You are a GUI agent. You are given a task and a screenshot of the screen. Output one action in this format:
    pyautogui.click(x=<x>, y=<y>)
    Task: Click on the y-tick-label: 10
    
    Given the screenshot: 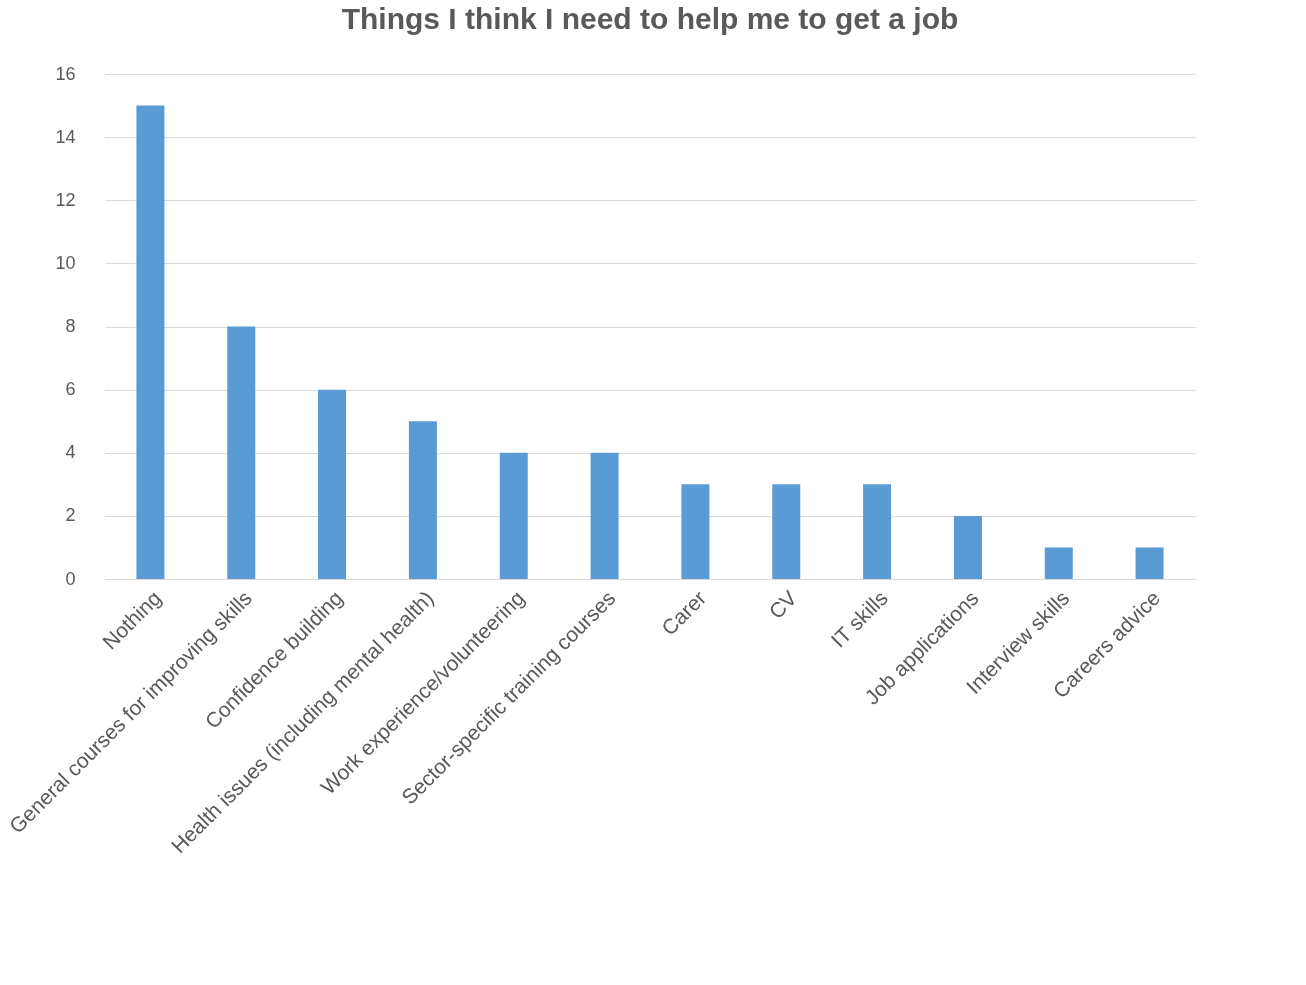 What is the action you would take?
    pyautogui.click(x=65, y=262)
    